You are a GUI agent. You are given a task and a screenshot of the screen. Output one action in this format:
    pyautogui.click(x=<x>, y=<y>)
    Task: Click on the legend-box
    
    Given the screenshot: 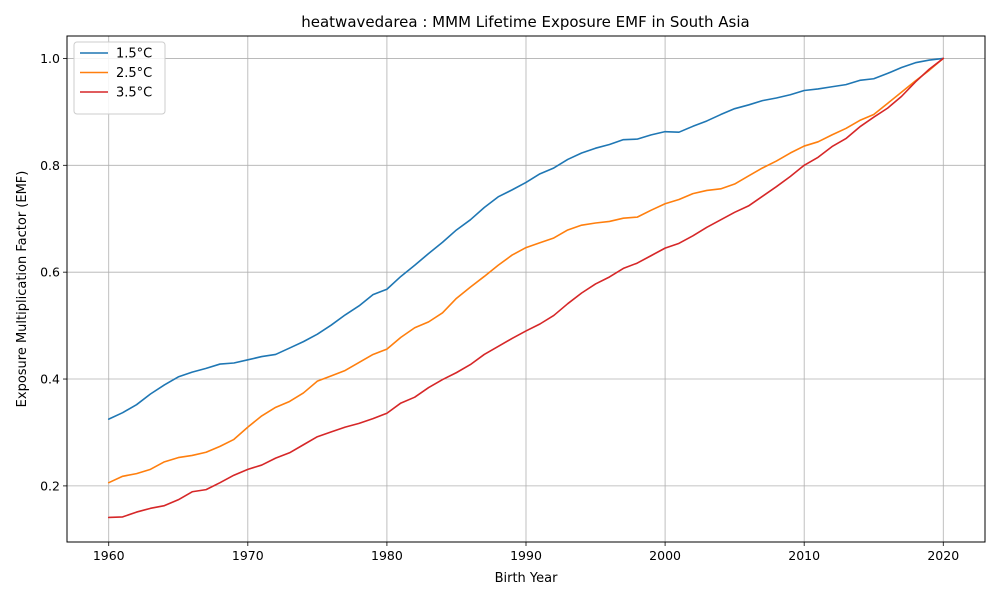 What is the action you would take?
    pyautogui.click(x=119, y=78)
    